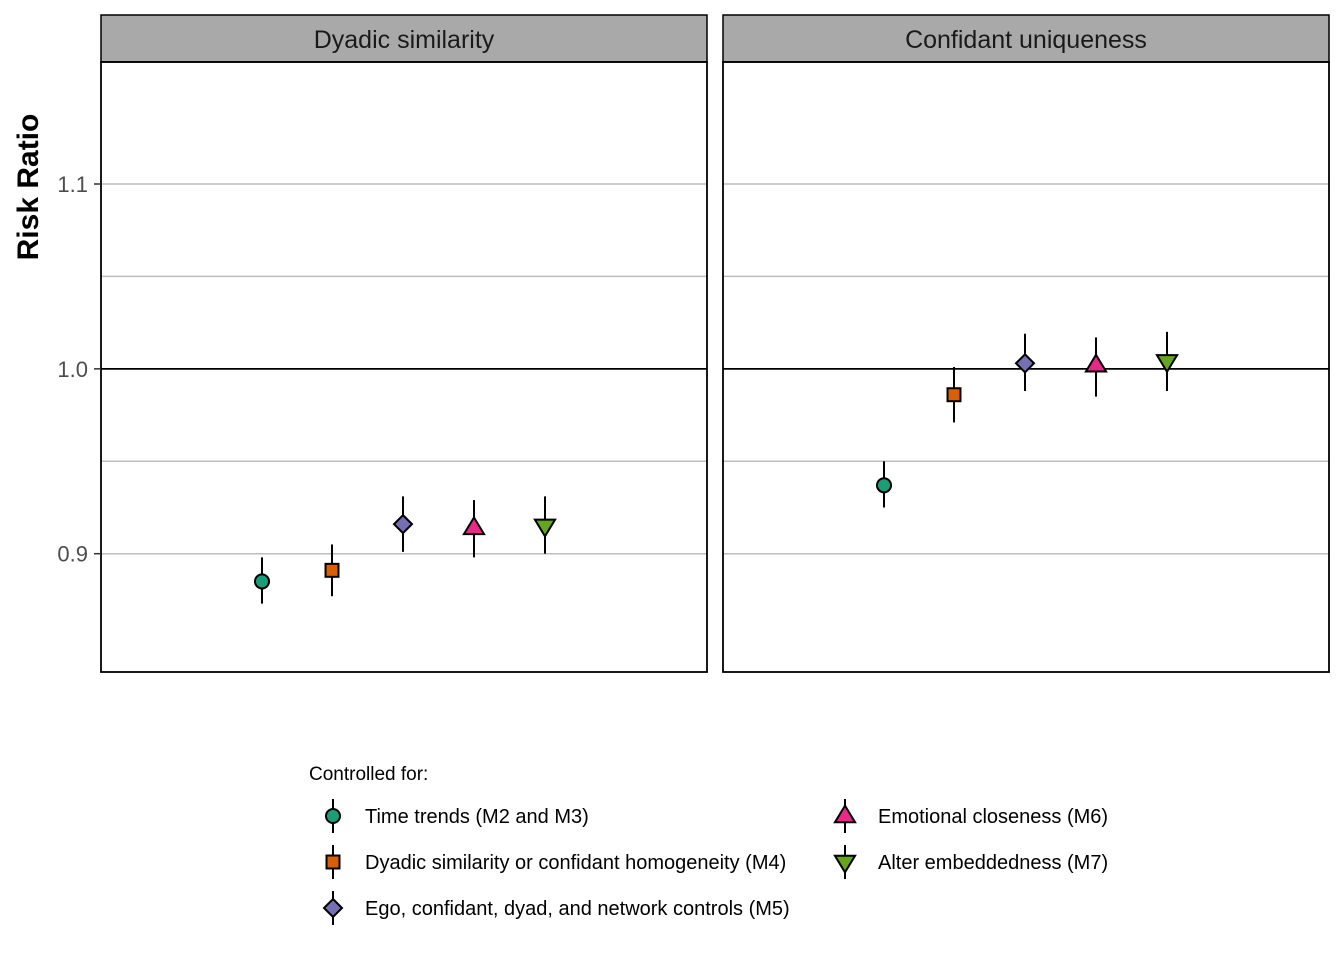 This screenshot has height=960, width=1344. Describe the element at coordinates (72, 554) in the screenshot. I see `y-tick-label: 0.9` at that location.